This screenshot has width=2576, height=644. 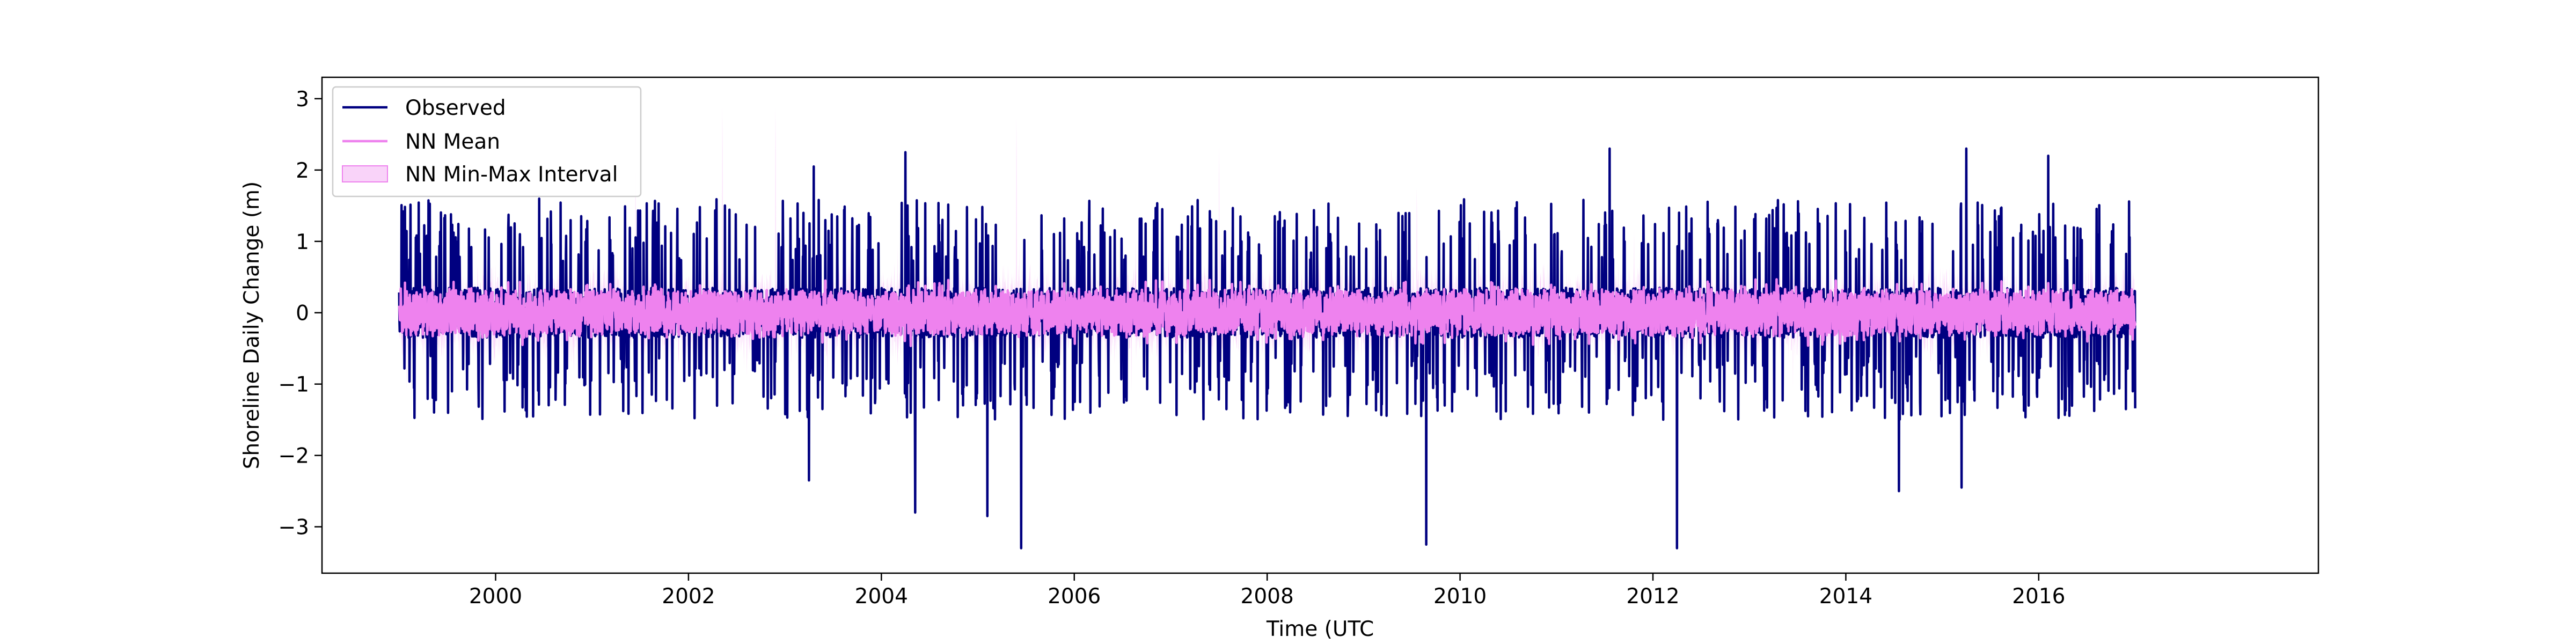 What do you see at coordinates (1460, 596) in the screenshot?
I see `x-tick-label: 2010` at bounding box center [1460, 596].